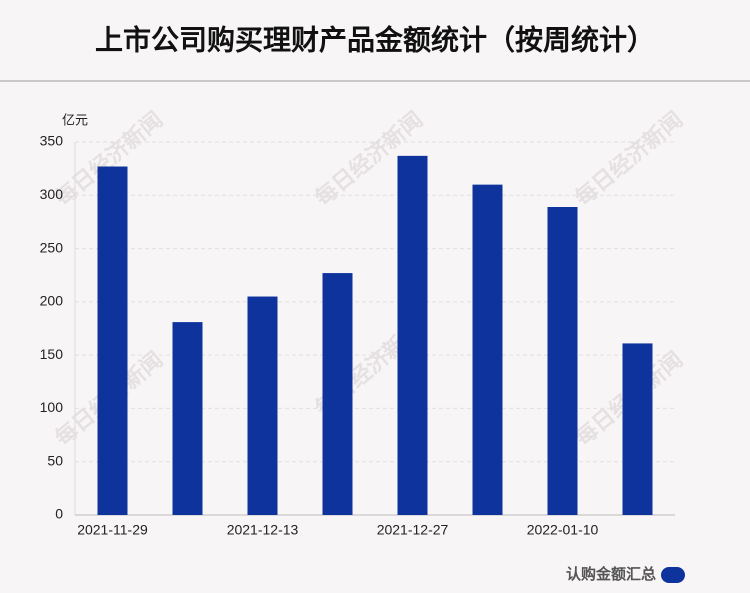 The height and width of the screenshot is (593, 750). What do you see at coordinates (611, 574) in the screenshot?
I see `legend-label: 认购金额汇总` at bounding box center [611, 574].